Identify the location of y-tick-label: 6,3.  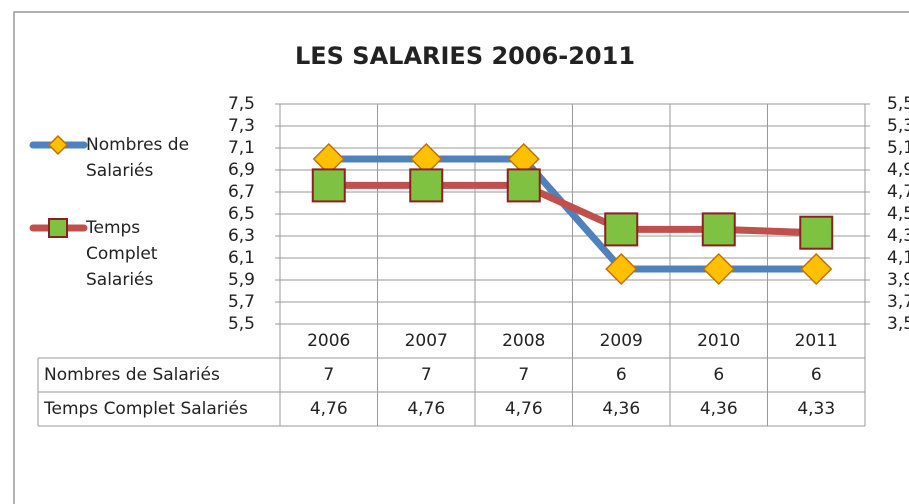
(241, 236).